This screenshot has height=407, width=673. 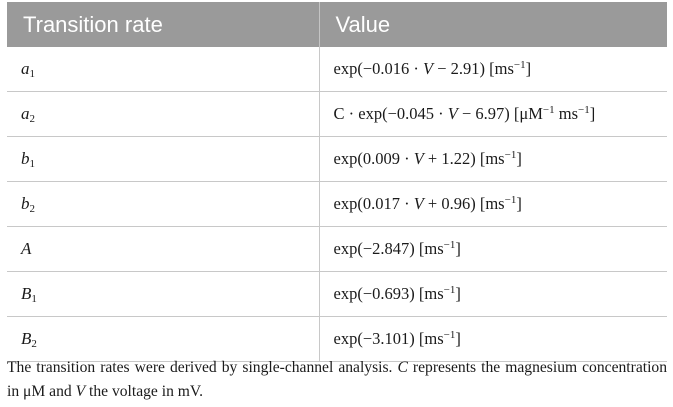 I want to click on table-row: B1 exp(−0.693) [ms−1], so click(x=337, y=294).